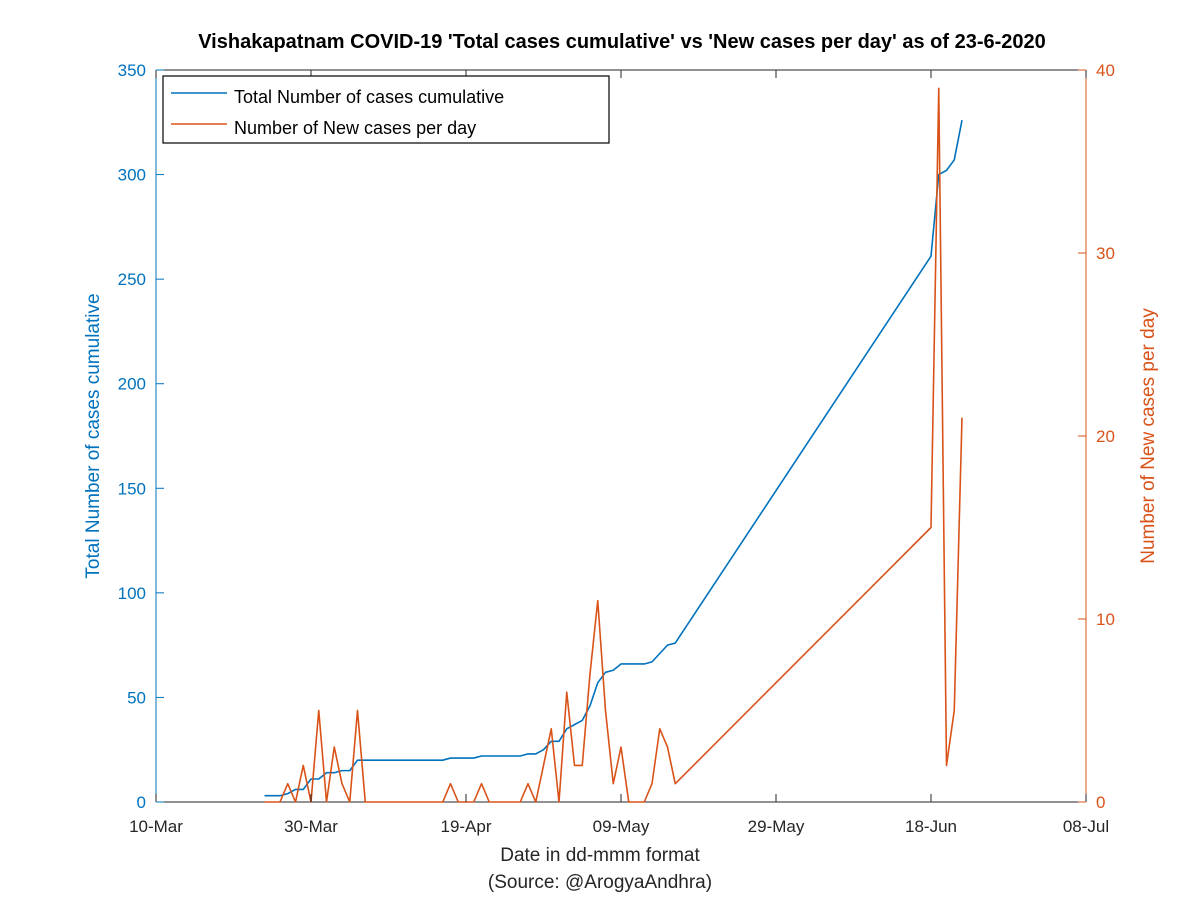 The image size is (1200, 898). I want to click on x-tick-label: 19-Apr, so click(465, 826).